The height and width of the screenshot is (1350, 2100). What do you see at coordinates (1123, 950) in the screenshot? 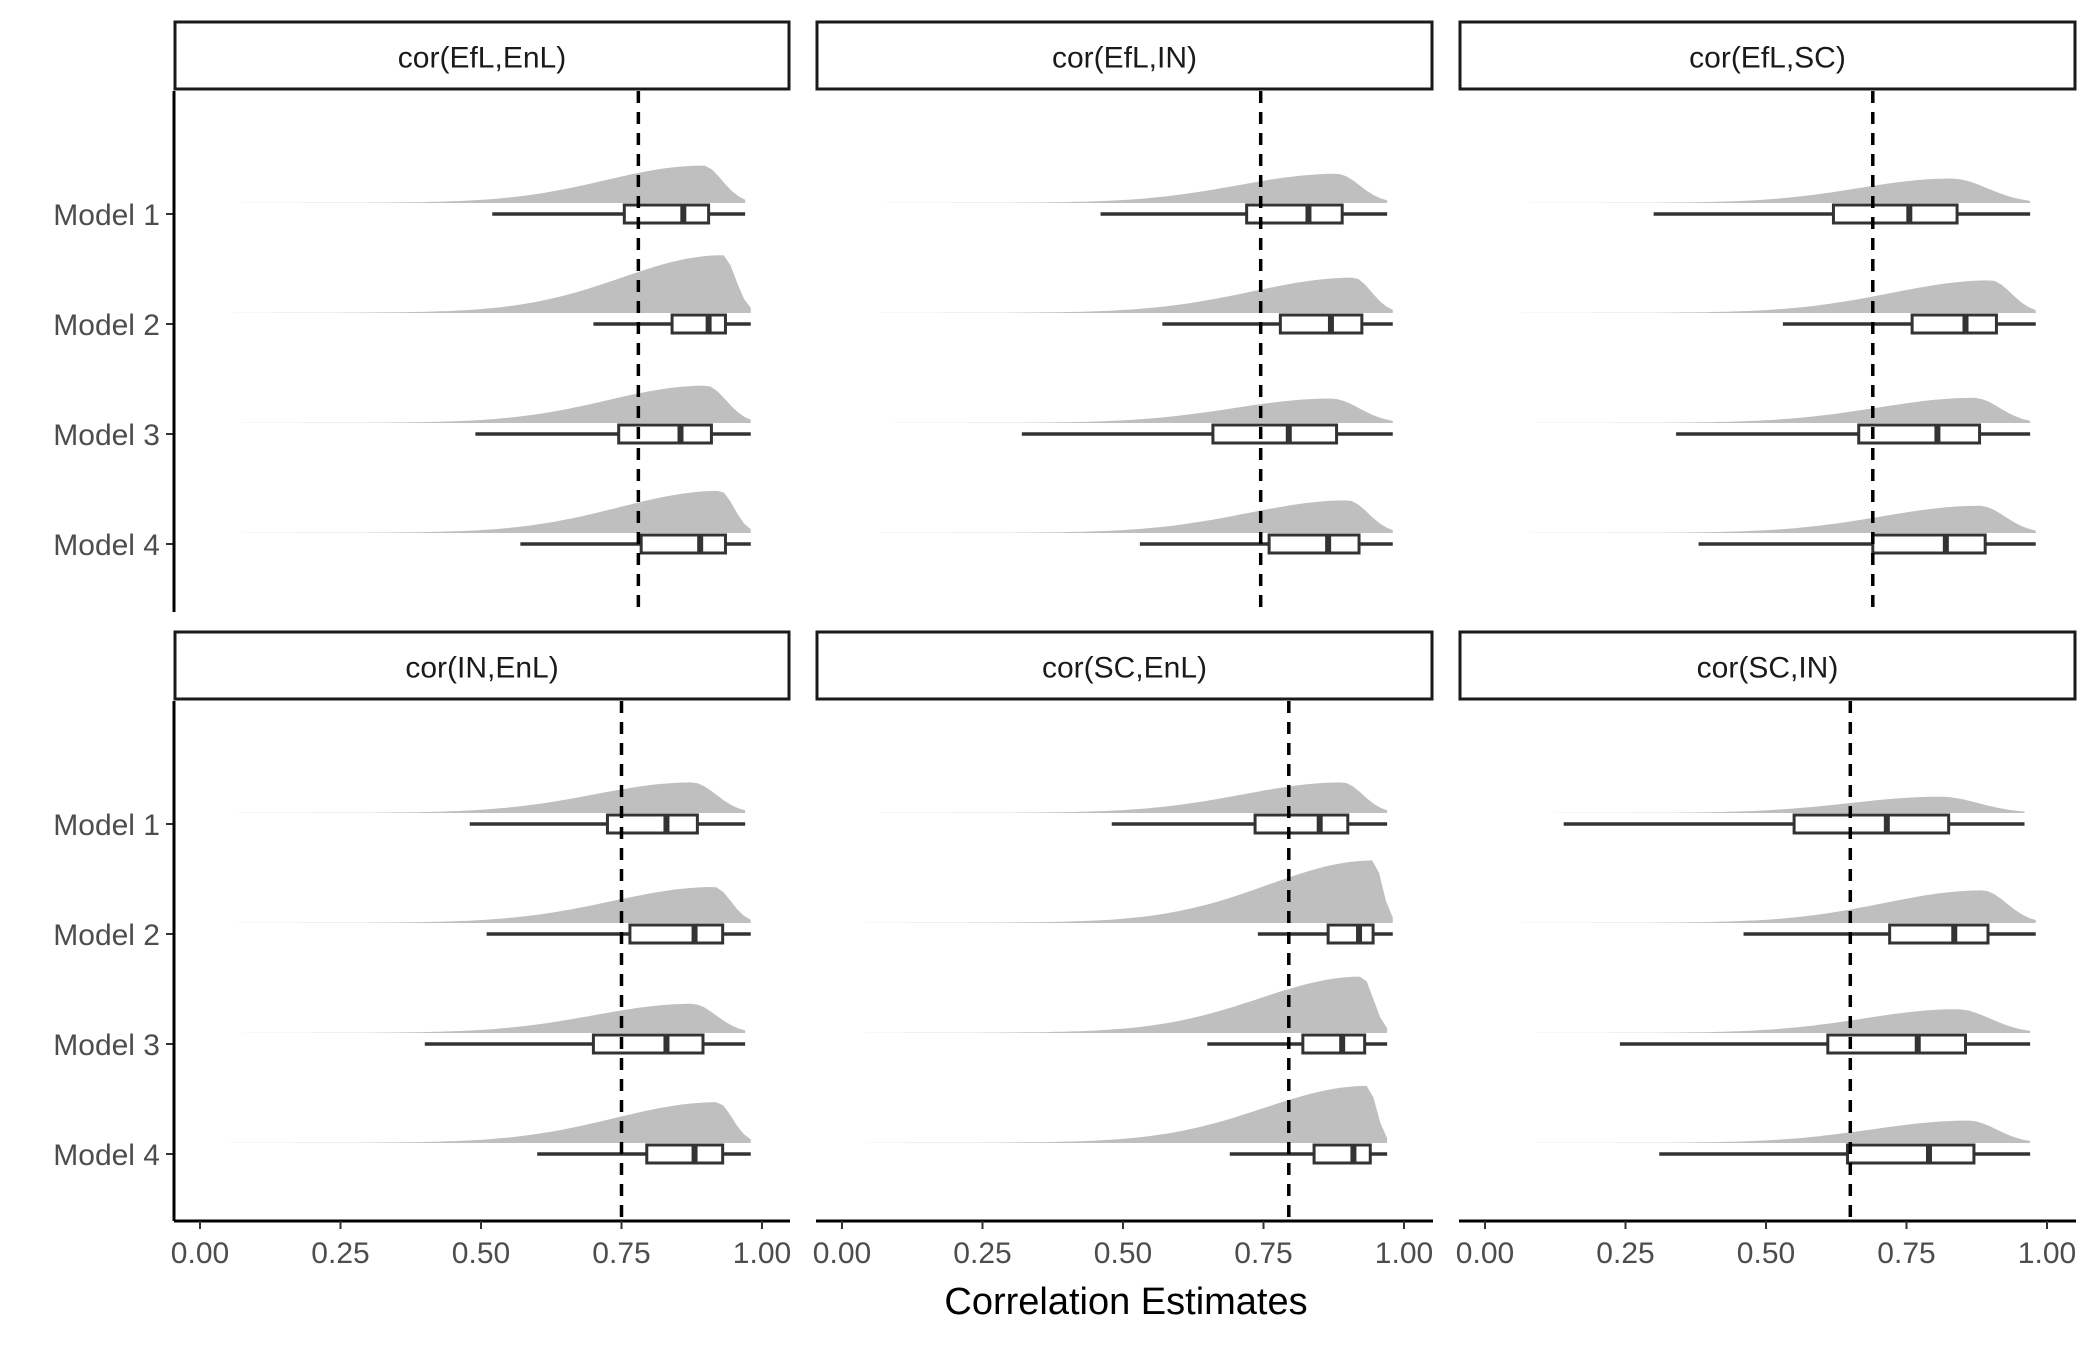
I see `facet-panel: cor(SC,EnL) 0.00 0.25 0.50 0.75 1.00` at bounding box center [1123, 950].